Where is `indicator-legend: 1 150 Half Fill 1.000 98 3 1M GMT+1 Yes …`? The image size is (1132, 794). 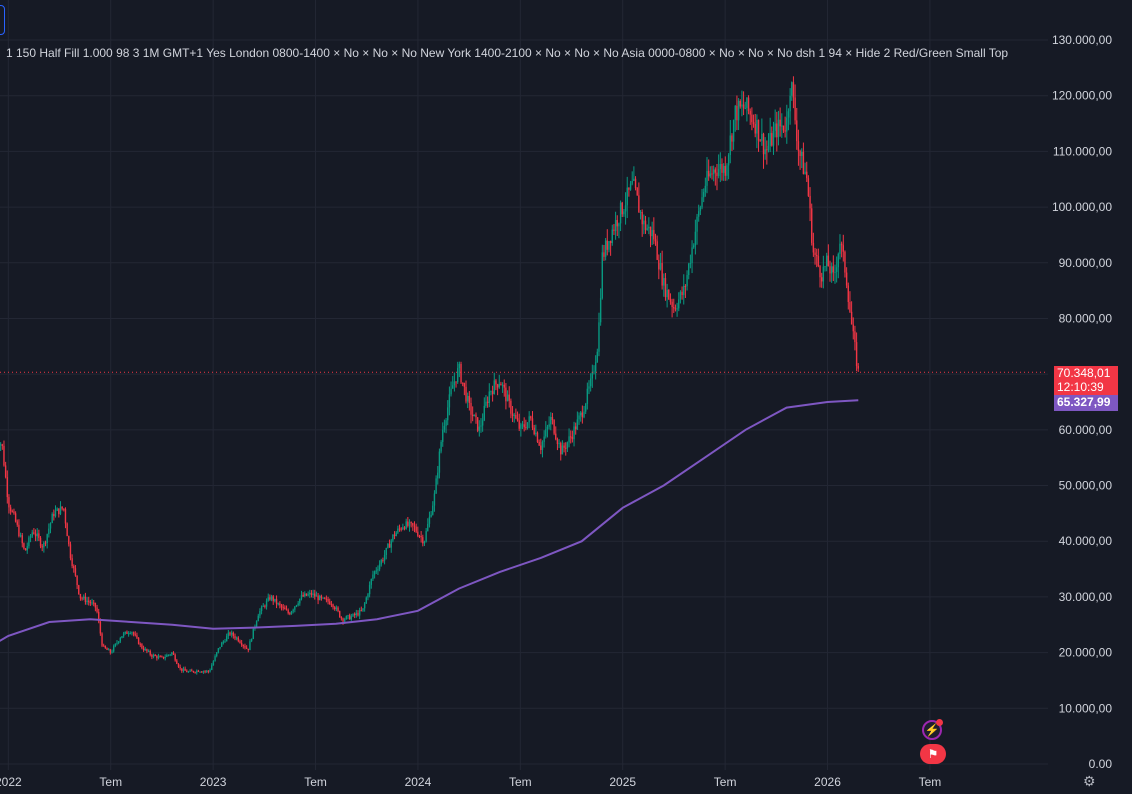
indicator-legend: 1 150 Half Fill 1.000 98 3 1M GMT+1 Yes … is located at coordinates (507, 53).